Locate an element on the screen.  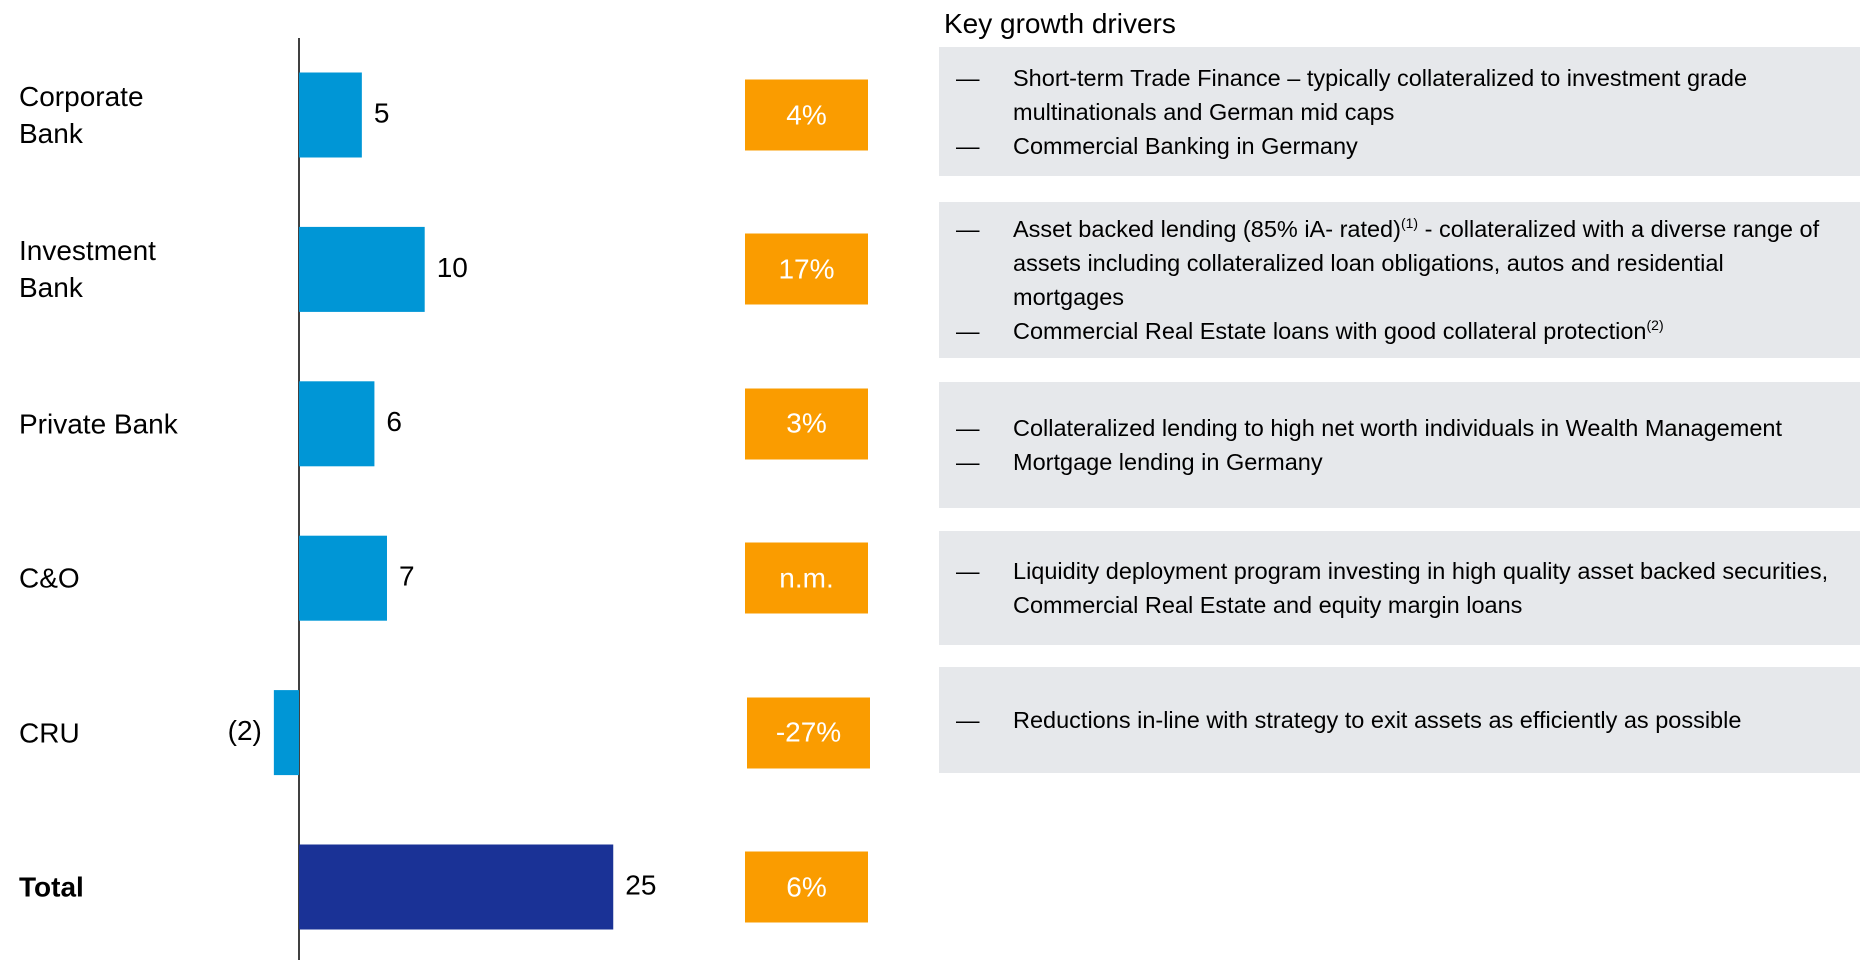
bullet-text: Asset backed lending (85% iA- rated) is located at coordinates (1207, 229).